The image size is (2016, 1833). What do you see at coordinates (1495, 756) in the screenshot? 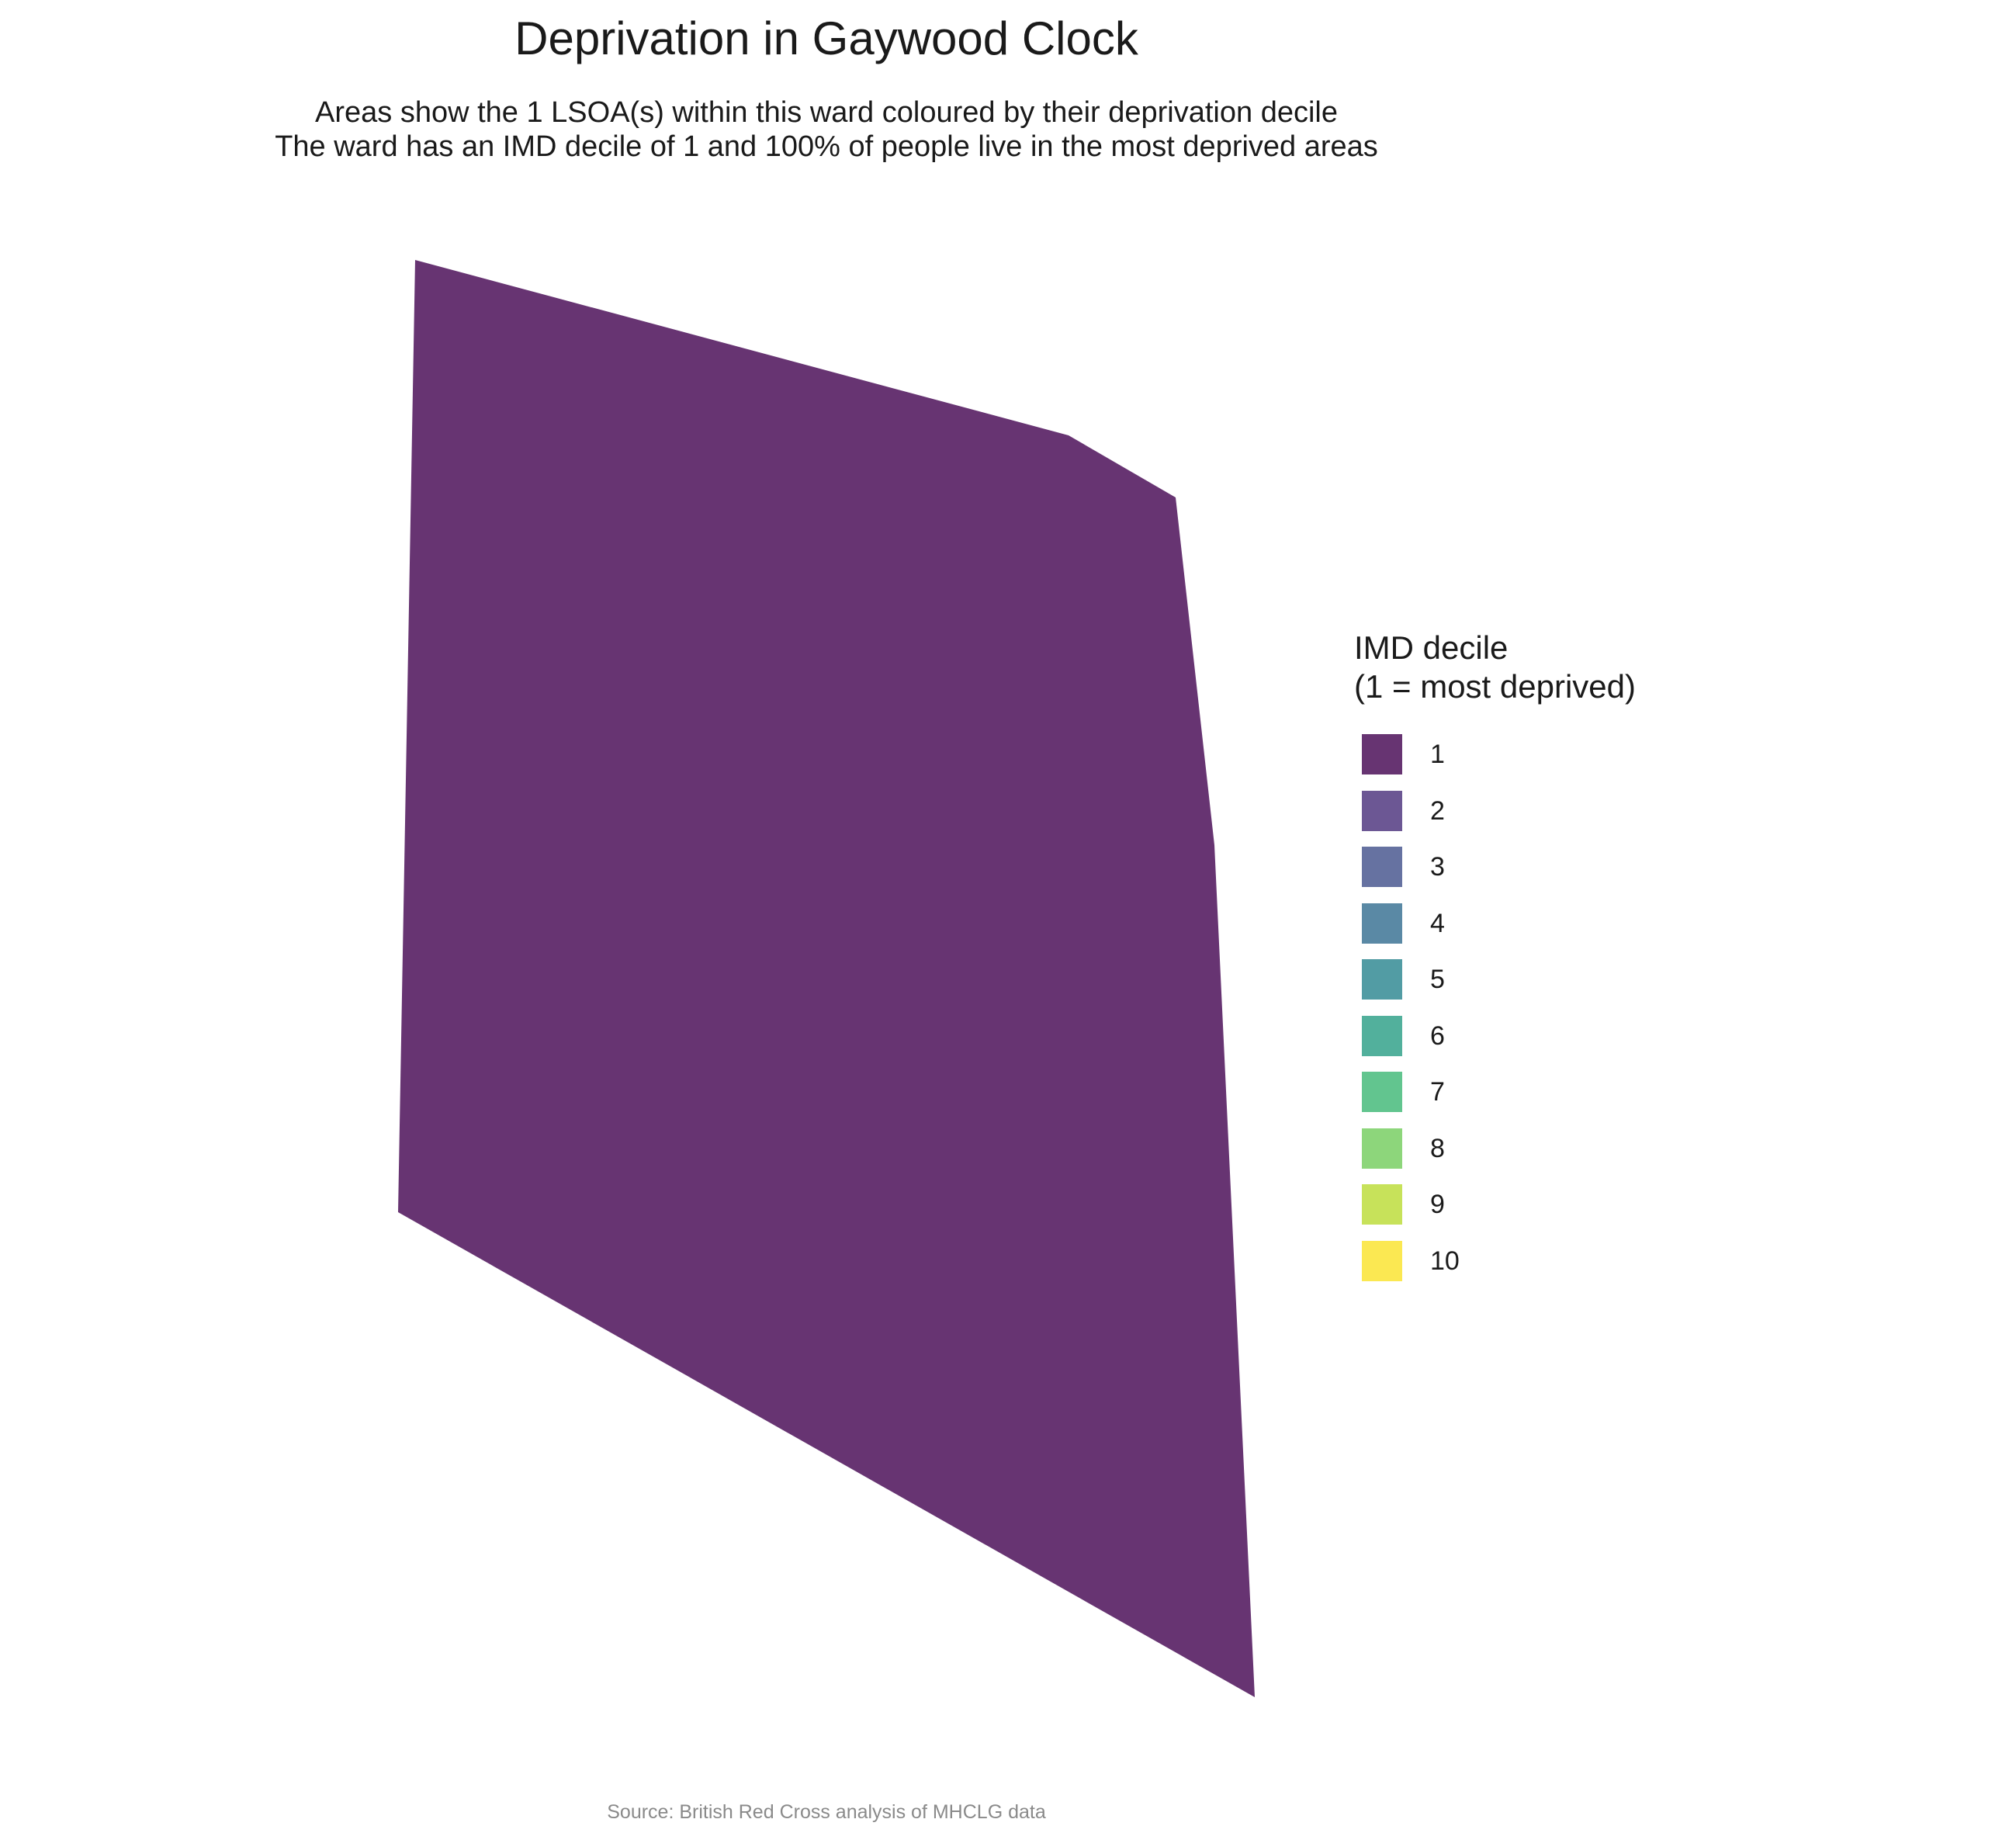
I see `legend-item: 1` at bounding box center [1495, 756].